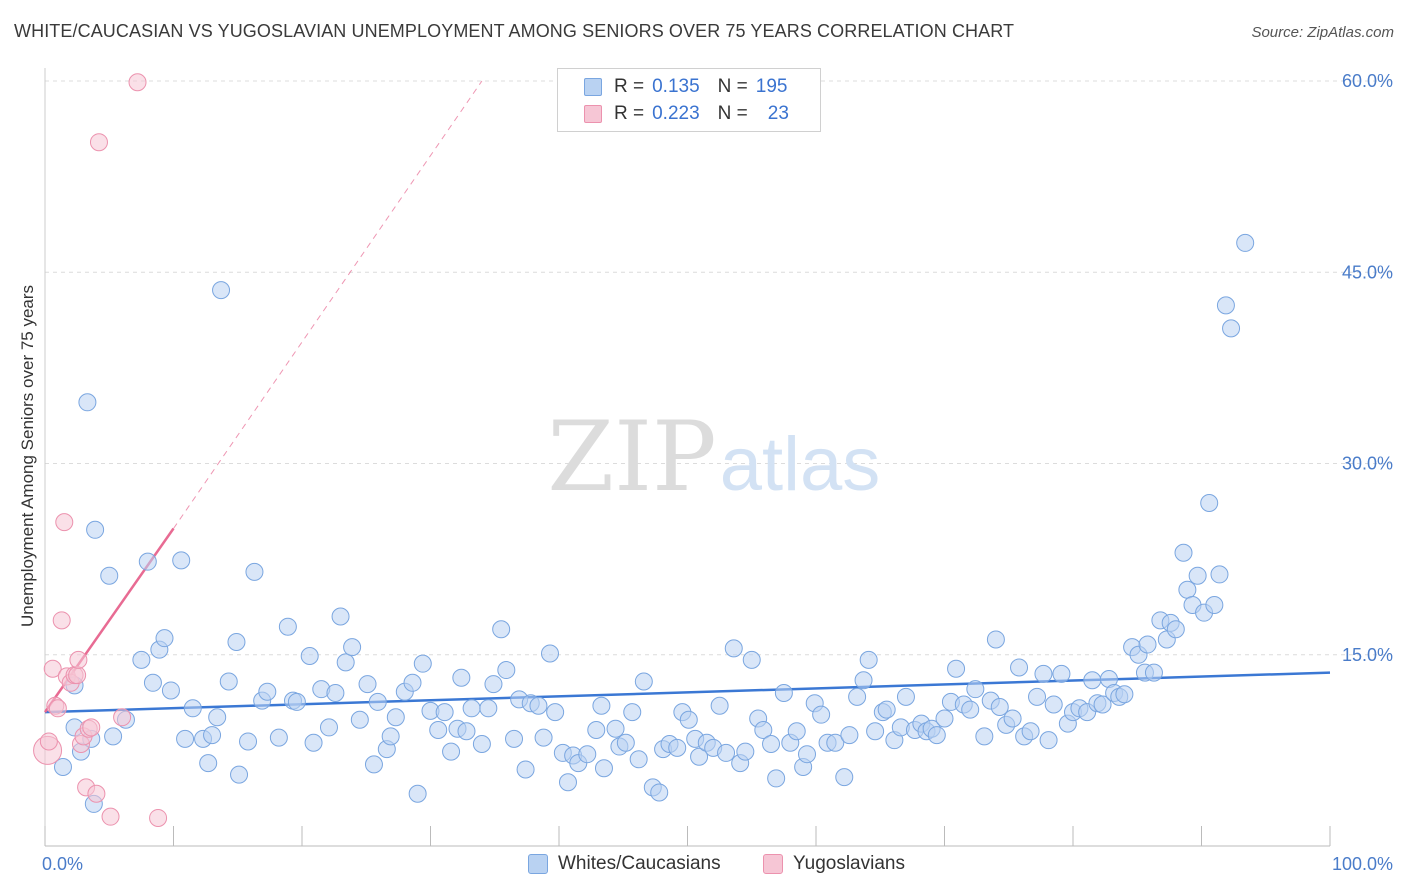 The image size is (1406, 892). I want to click on bottom-legend-swatch-whites, so click(538, 864).